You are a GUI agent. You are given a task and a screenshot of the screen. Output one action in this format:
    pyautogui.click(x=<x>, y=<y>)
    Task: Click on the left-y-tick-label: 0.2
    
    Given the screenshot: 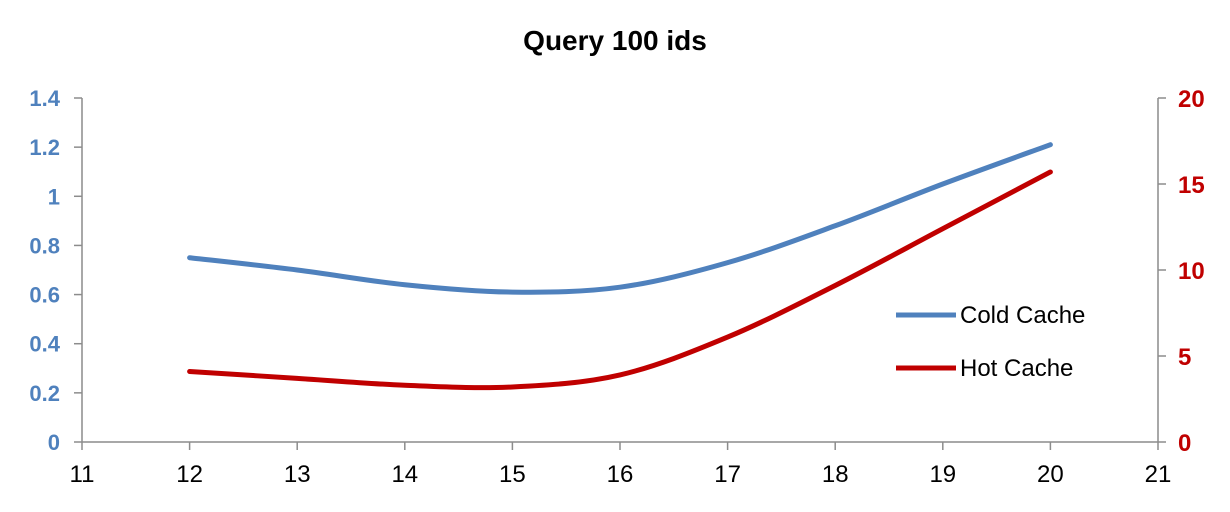 What is the action you would take?
    pyautogui.click(x=44, y=393)
    